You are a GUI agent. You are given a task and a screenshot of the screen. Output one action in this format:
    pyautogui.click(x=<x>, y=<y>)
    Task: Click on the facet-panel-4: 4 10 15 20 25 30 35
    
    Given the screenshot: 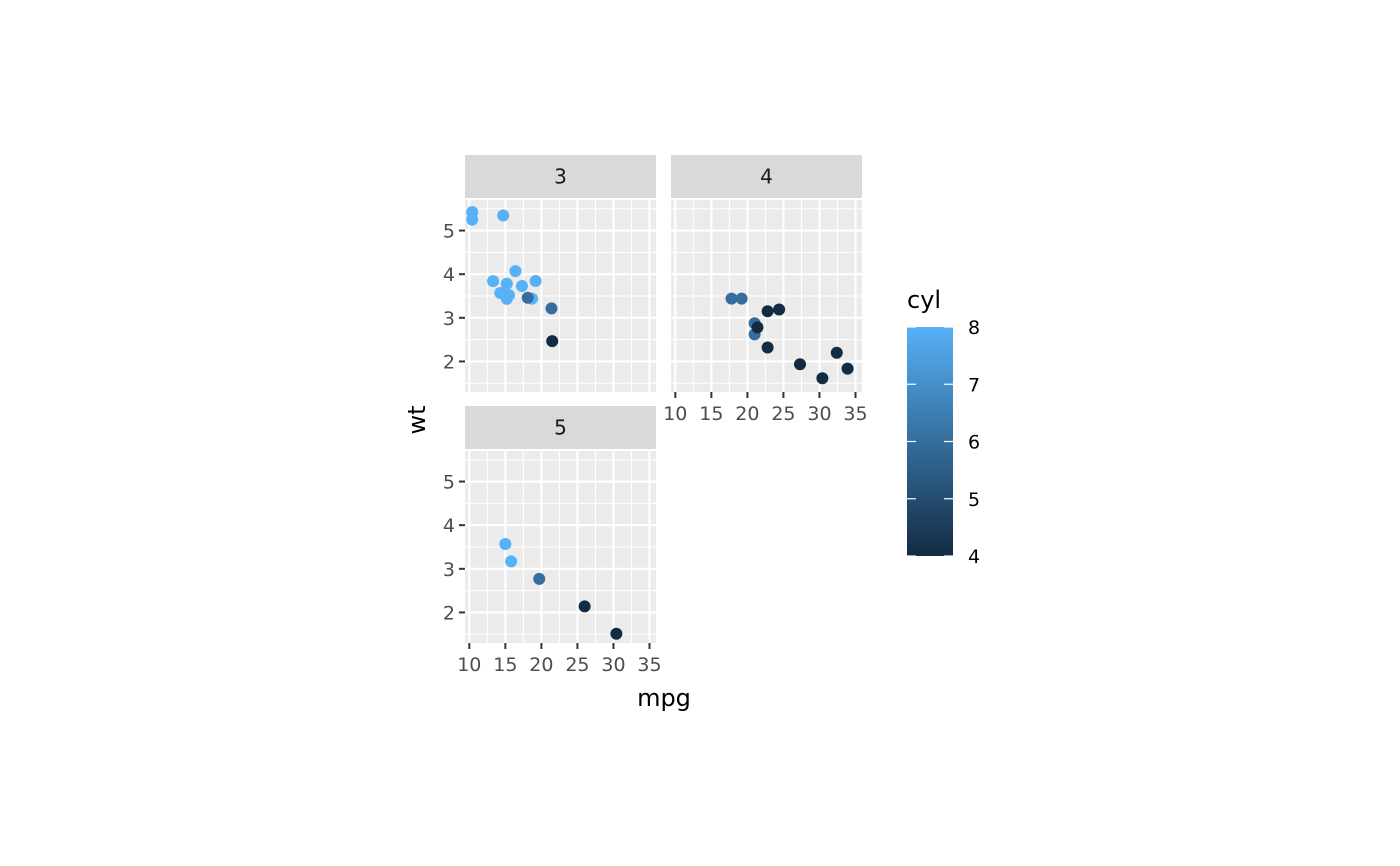 What is the action you would take?
    pyautogui.click(x=765, y=290)
    